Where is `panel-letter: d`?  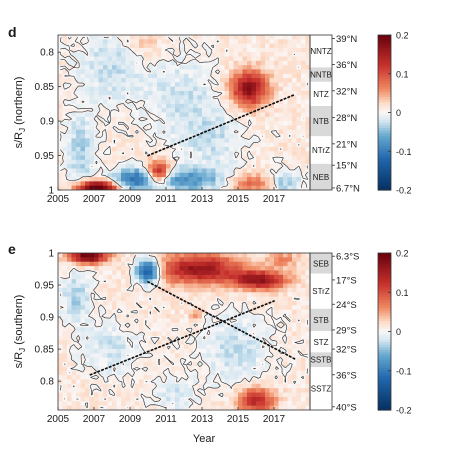 panel-letter: d is located at coordinates (12, 32).